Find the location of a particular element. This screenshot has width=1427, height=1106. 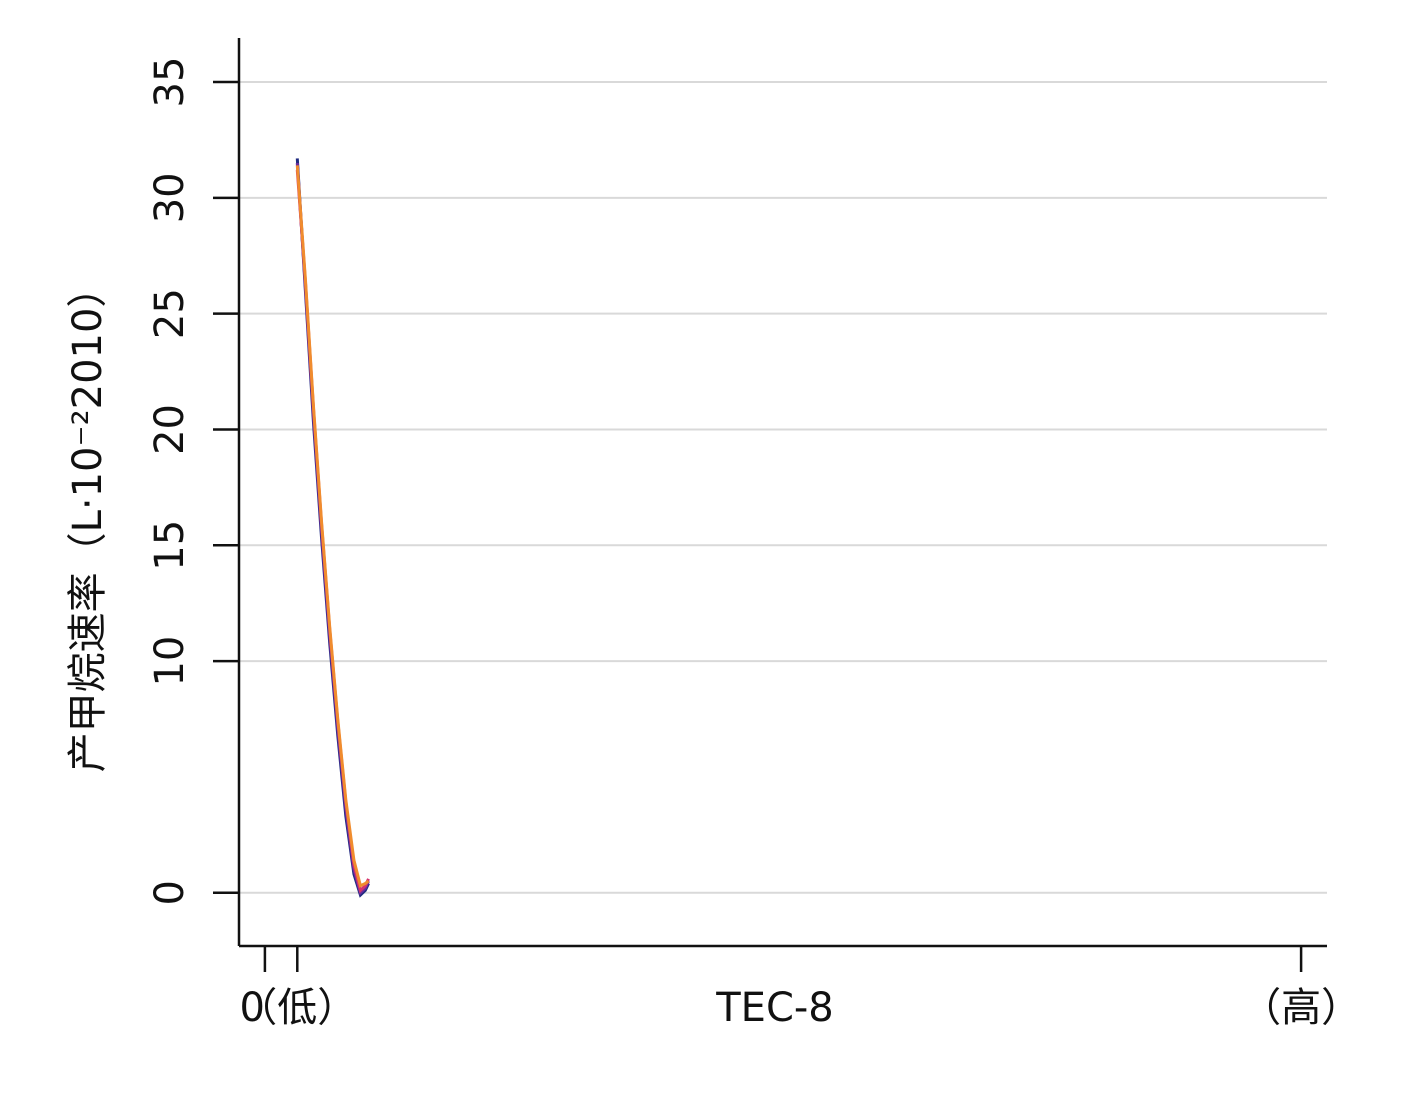

y-tick-label: 10 is located at coordinates (170, 661).